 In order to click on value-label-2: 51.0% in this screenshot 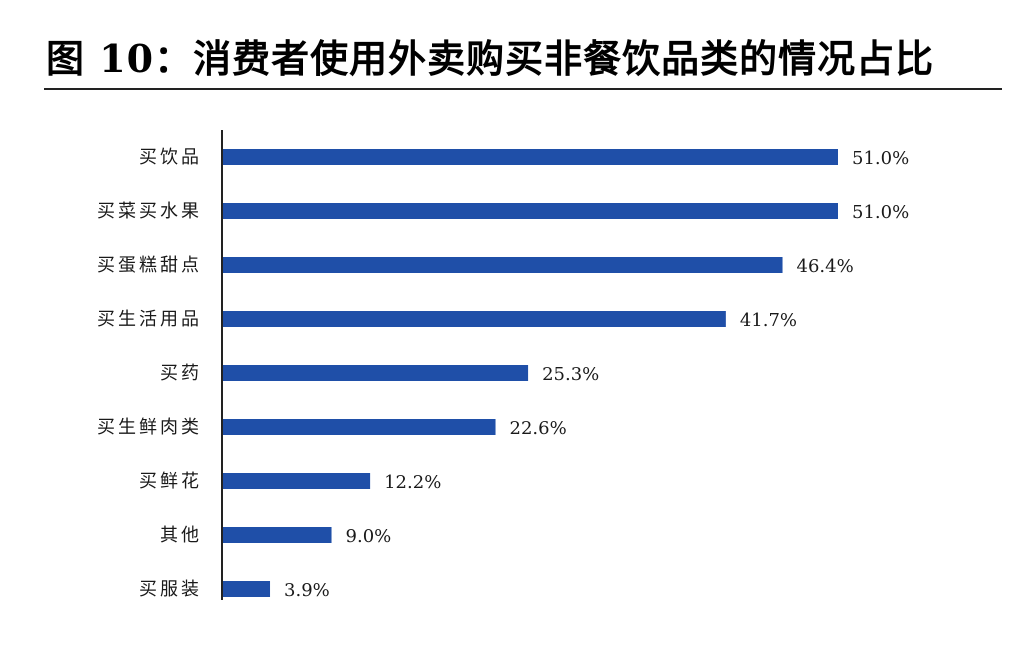, I will do `click(880, 212)`.